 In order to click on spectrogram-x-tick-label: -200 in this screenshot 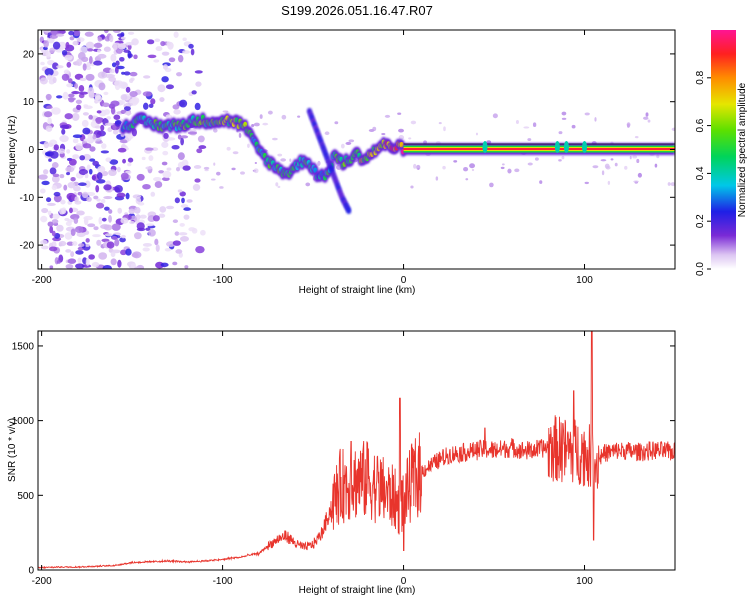, I will do `click(42, 280)`.